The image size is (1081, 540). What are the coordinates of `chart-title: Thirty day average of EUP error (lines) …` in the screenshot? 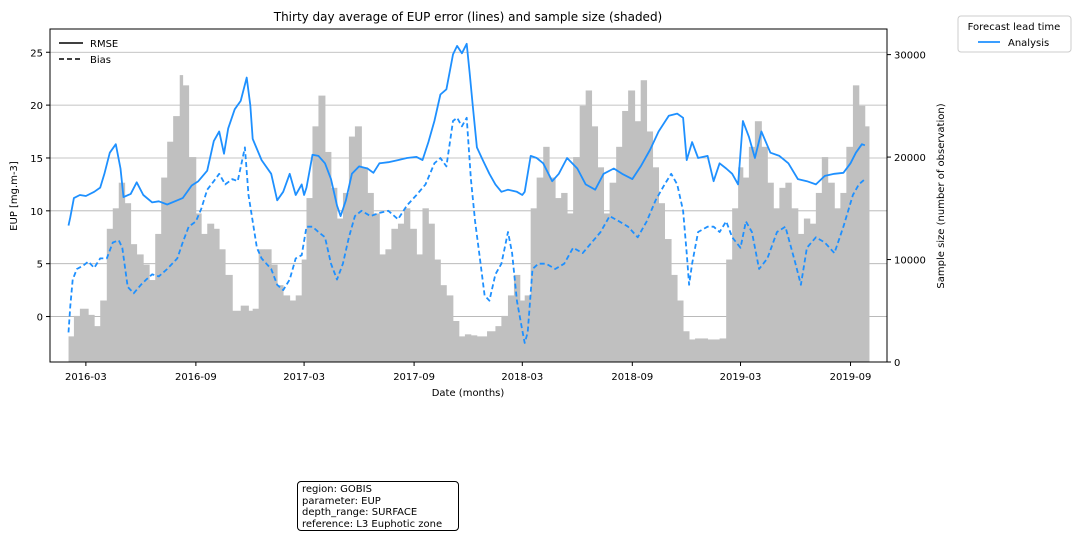 It's located at (468, 17).